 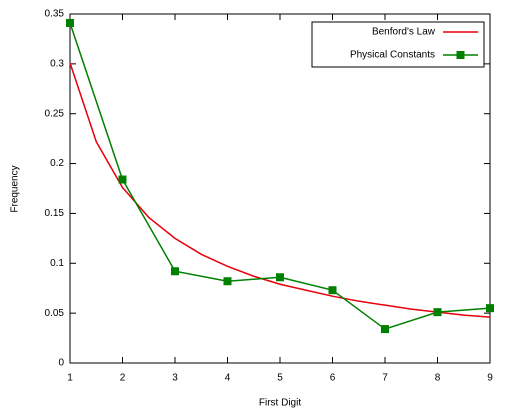 I want to click on x-tick-label: 4, so click(x=228, y=378).